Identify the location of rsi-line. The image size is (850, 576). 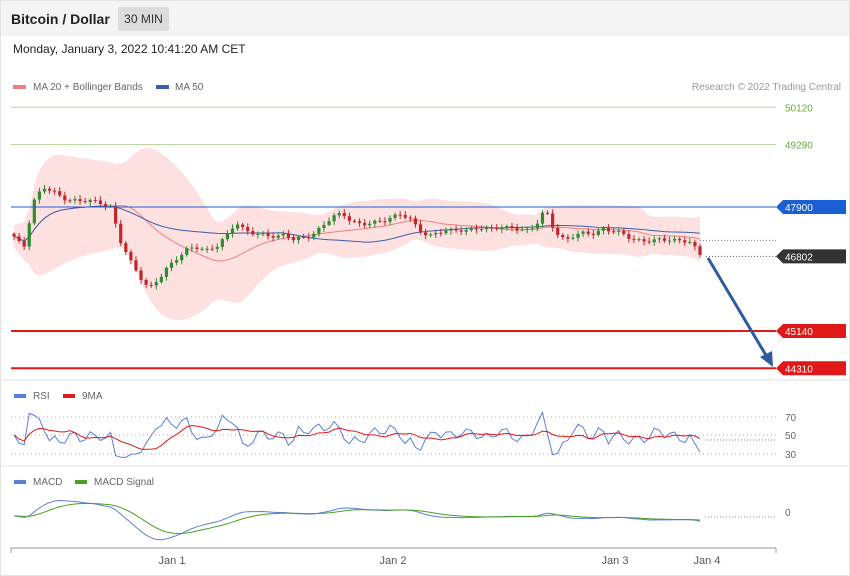
(357, 434).